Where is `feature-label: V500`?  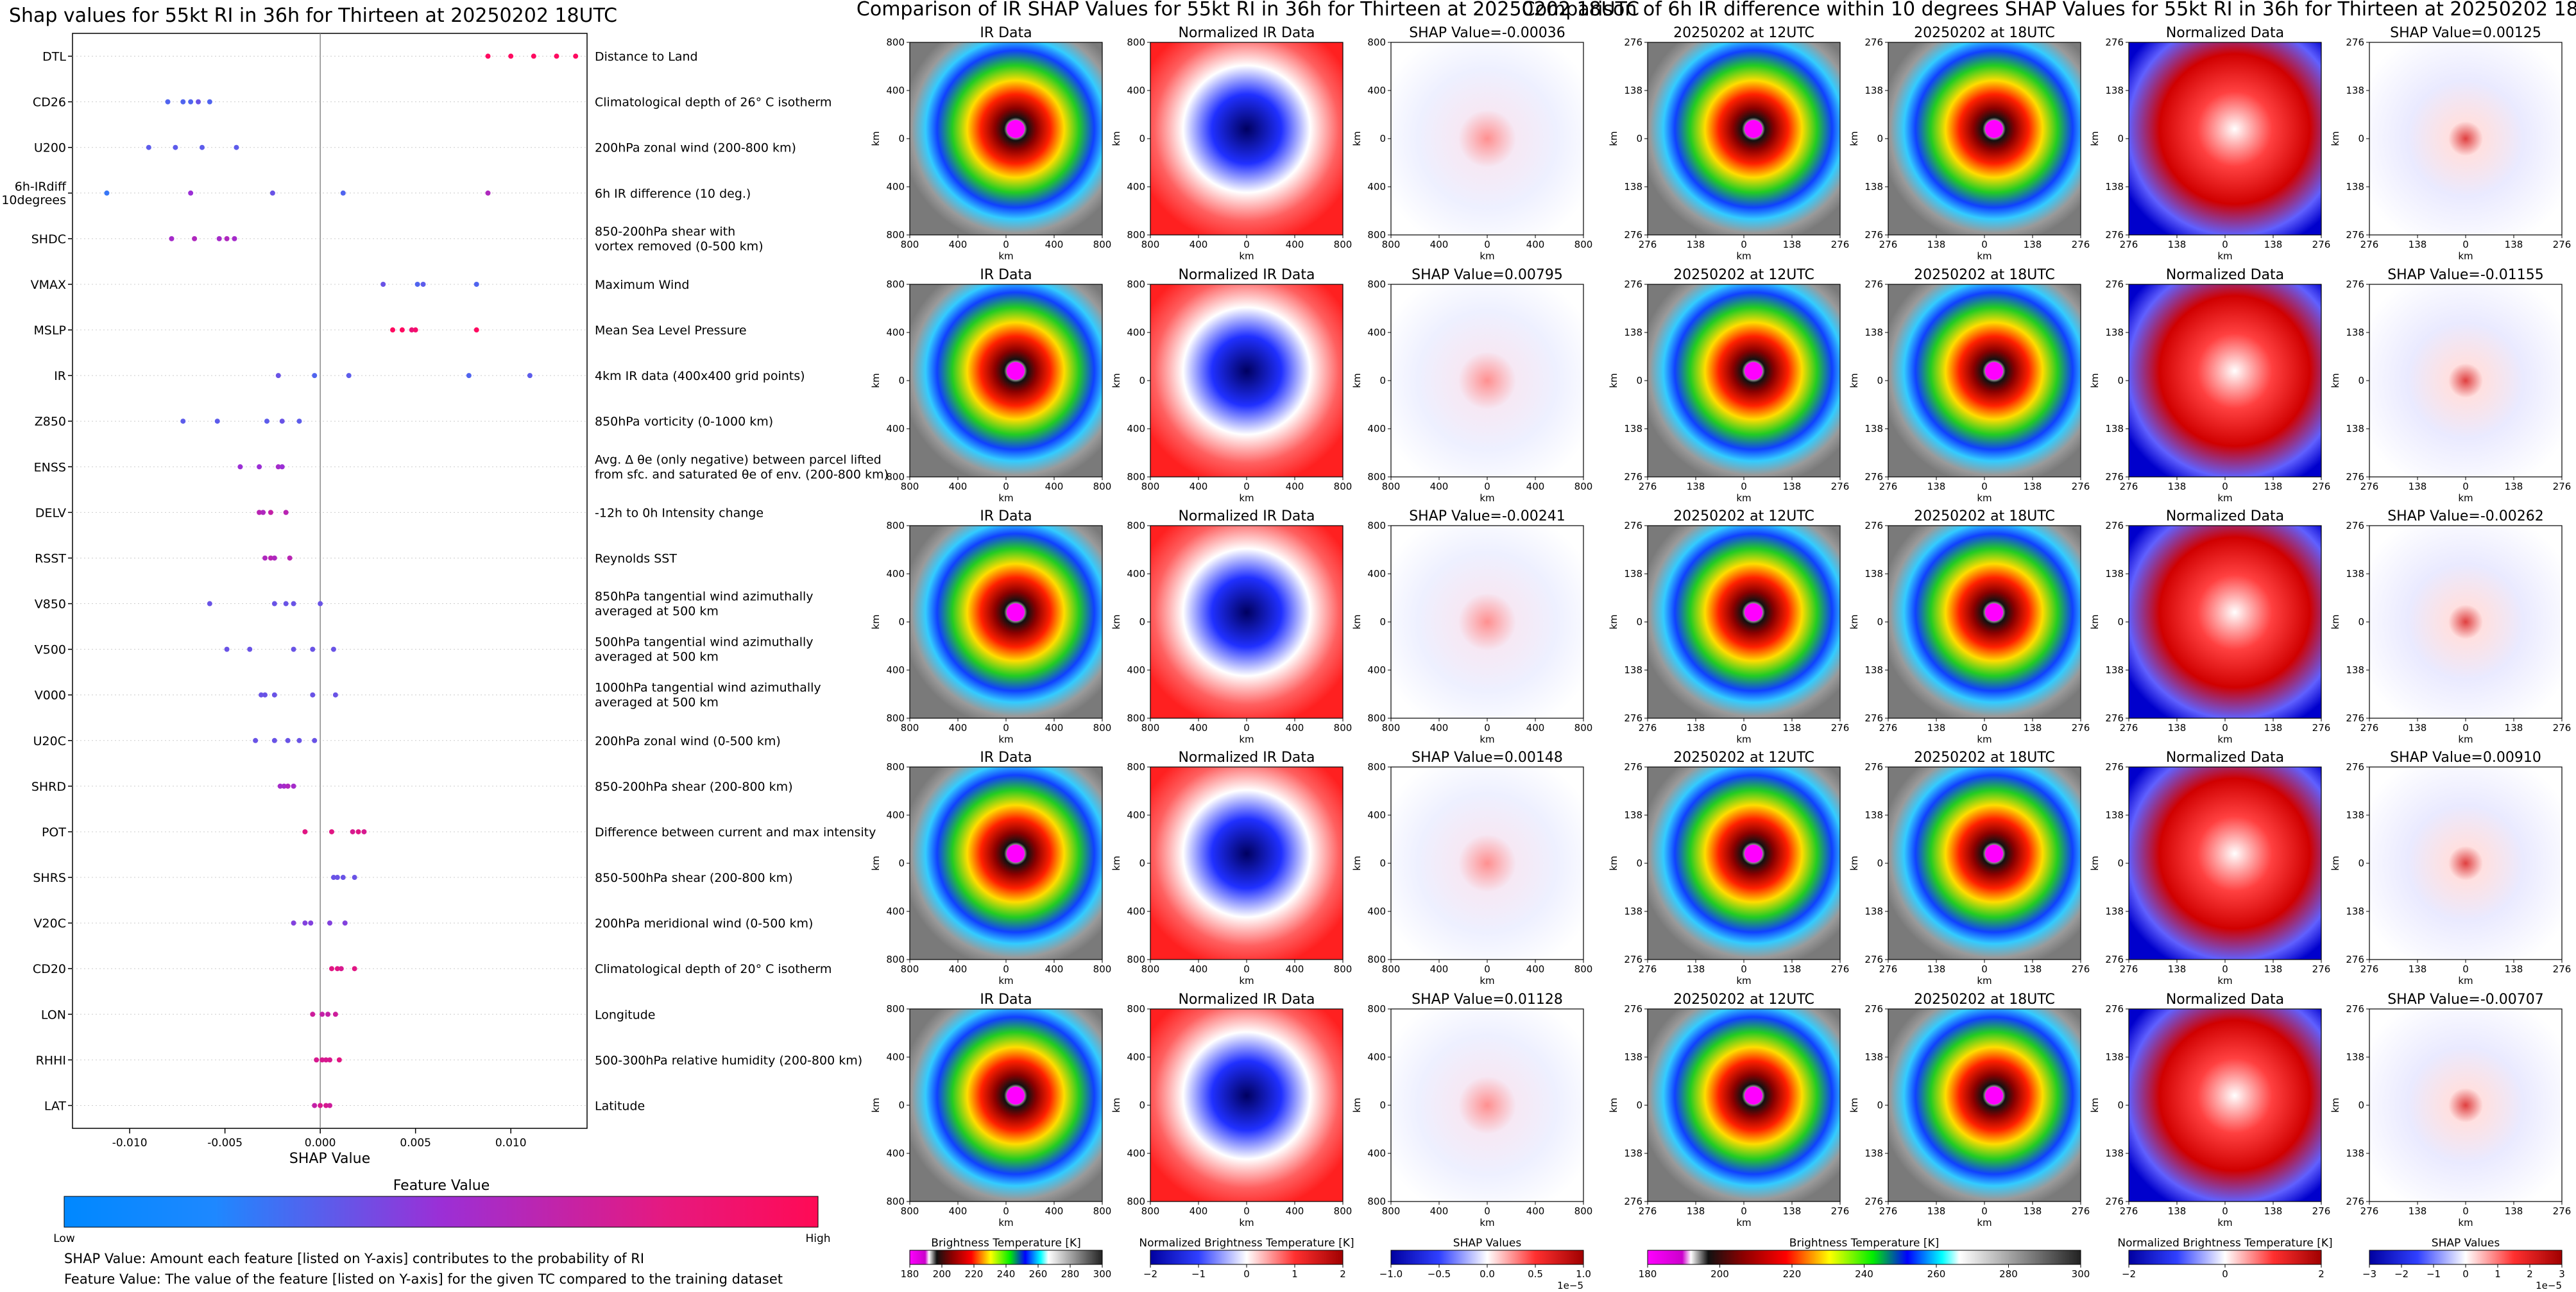 feature-label: V500 is located at coordinates (50, 650).